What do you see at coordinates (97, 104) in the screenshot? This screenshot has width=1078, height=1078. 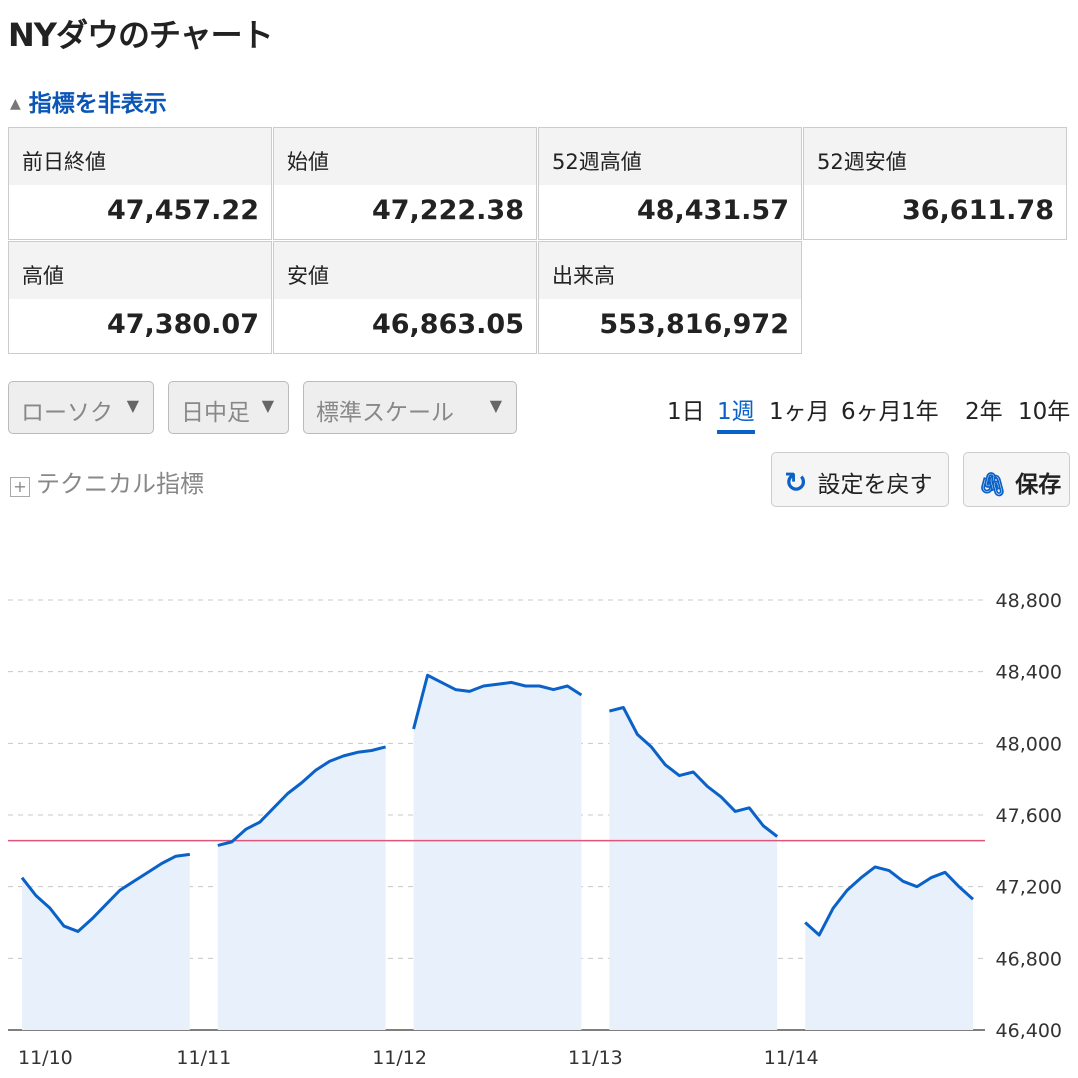 I see `toggle-text: 指標を非表示` at bounding box center [97, 104].